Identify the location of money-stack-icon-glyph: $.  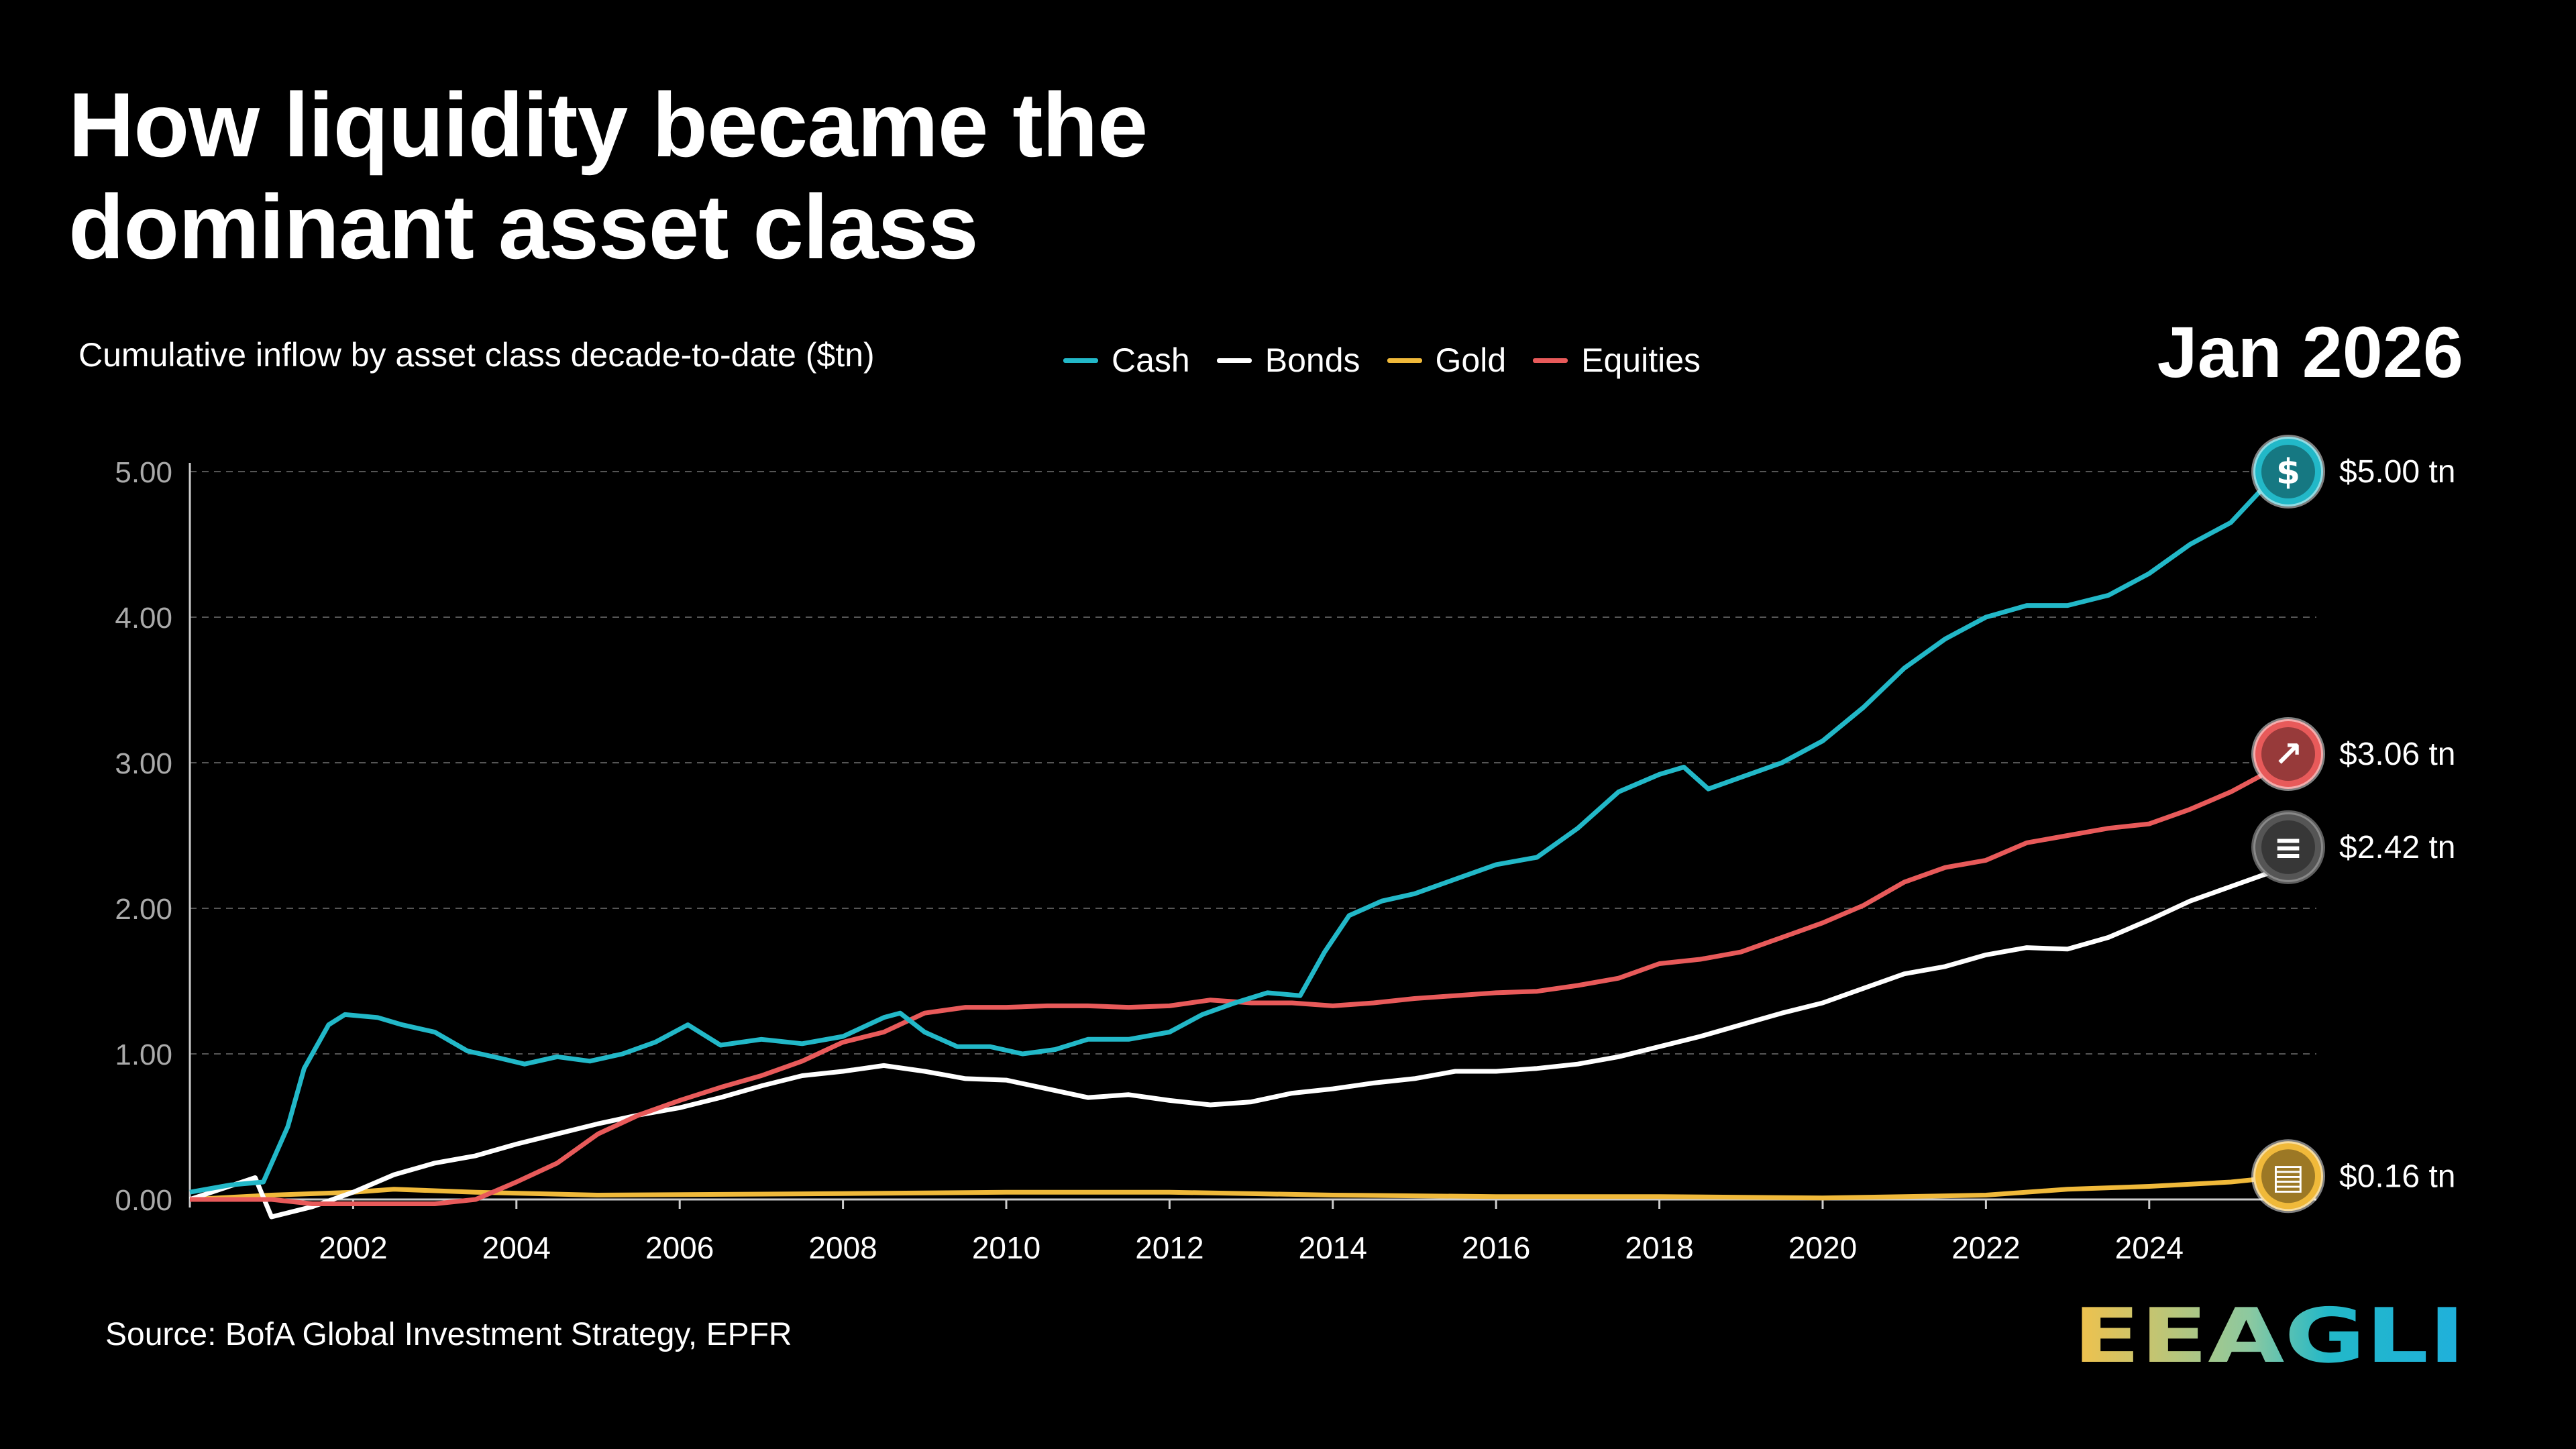
(2288, 472).